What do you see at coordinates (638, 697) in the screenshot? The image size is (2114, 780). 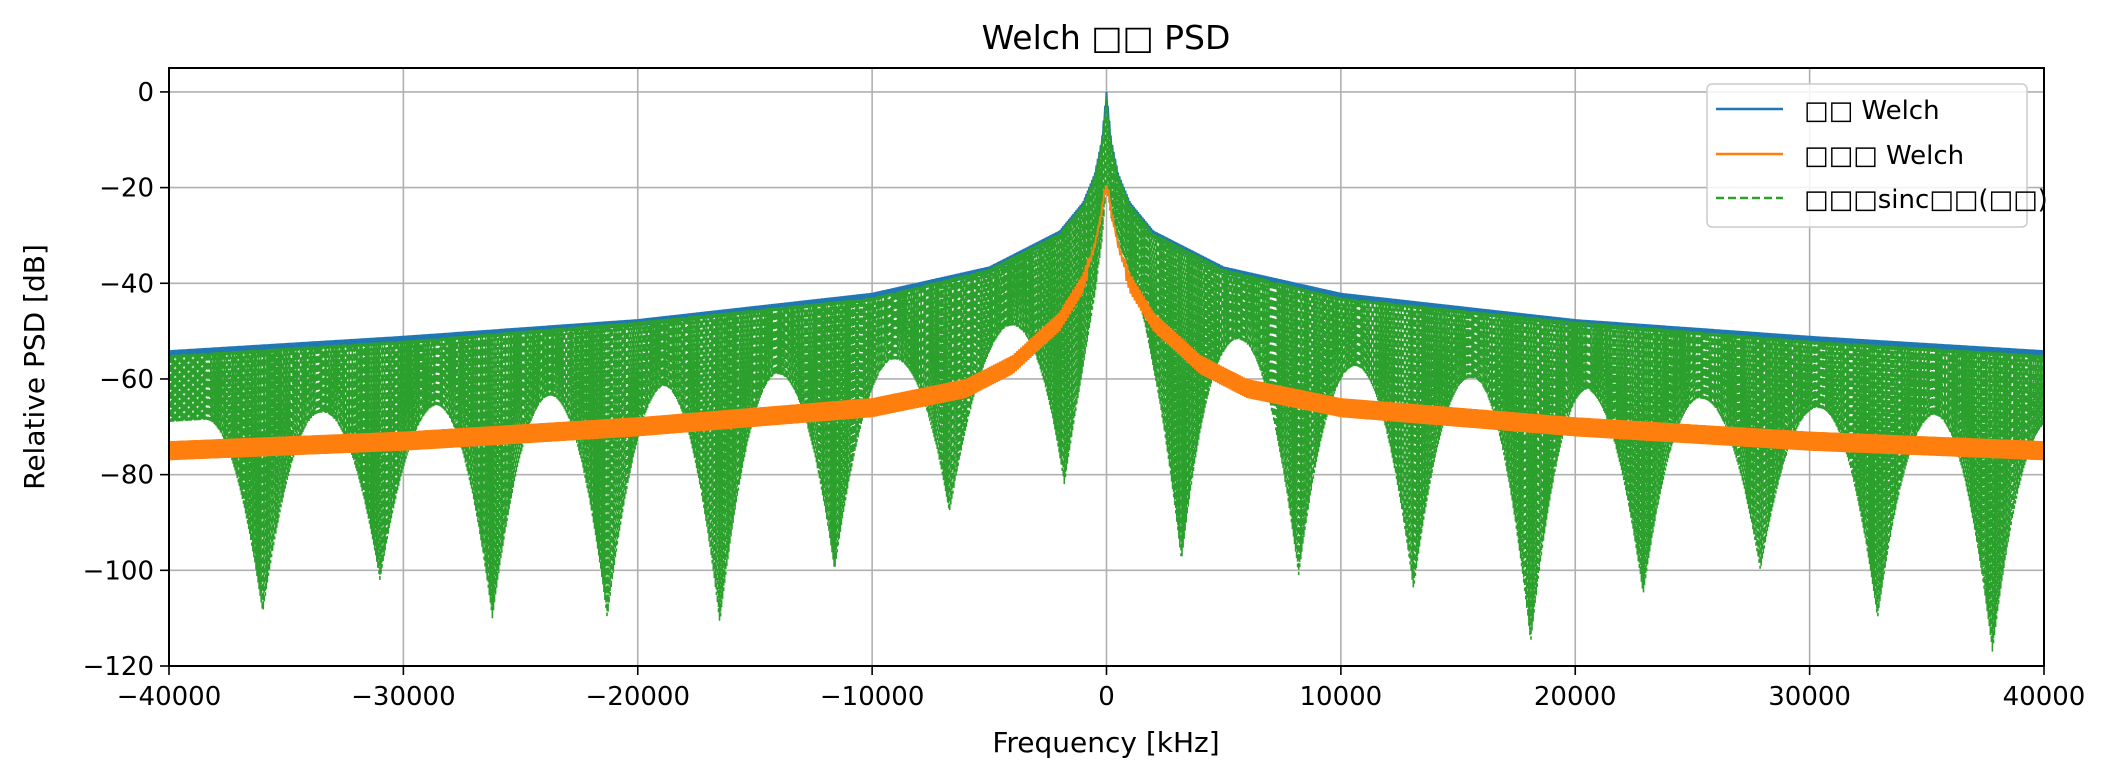 I see `x-tick-label: −20000` at bounding box center [638, 697].